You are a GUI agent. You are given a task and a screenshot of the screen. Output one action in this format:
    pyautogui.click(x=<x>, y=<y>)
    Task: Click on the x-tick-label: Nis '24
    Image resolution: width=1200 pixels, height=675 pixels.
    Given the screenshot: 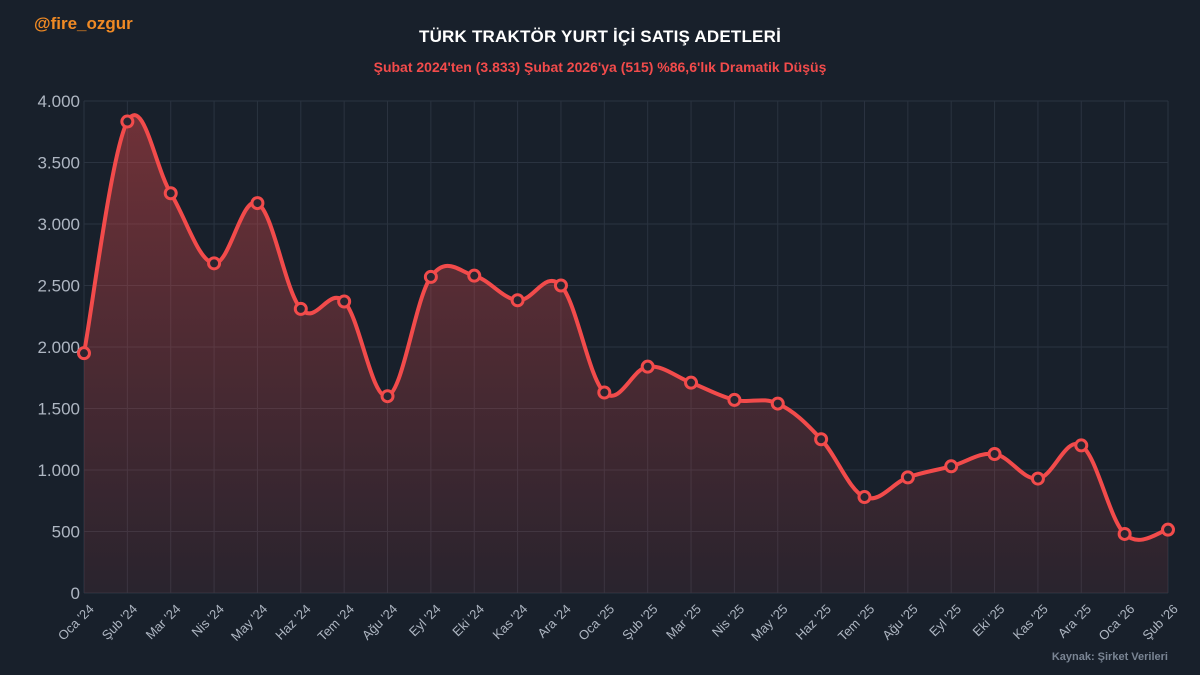 What is the action you would take?
    pyautogui.click(x=208, y=620)
    